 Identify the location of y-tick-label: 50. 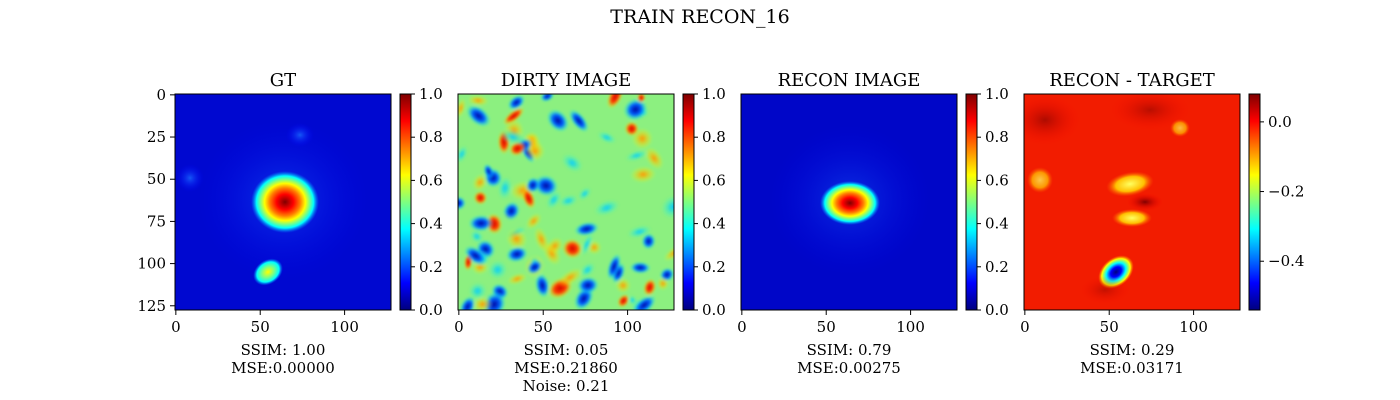
(156, 179).